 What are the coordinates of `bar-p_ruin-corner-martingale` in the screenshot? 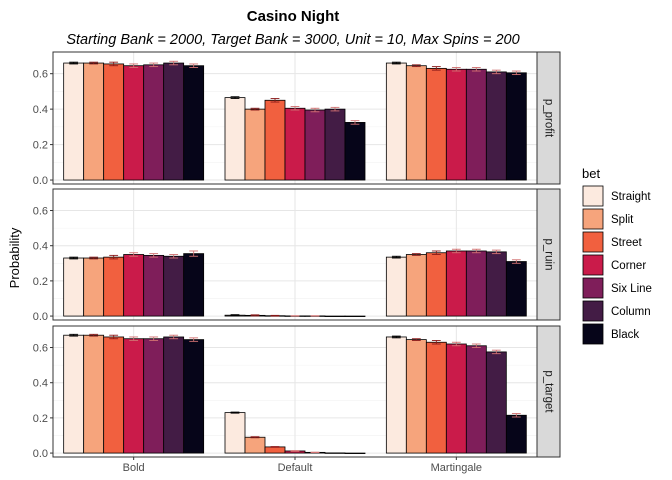 It's located at (456, 283).